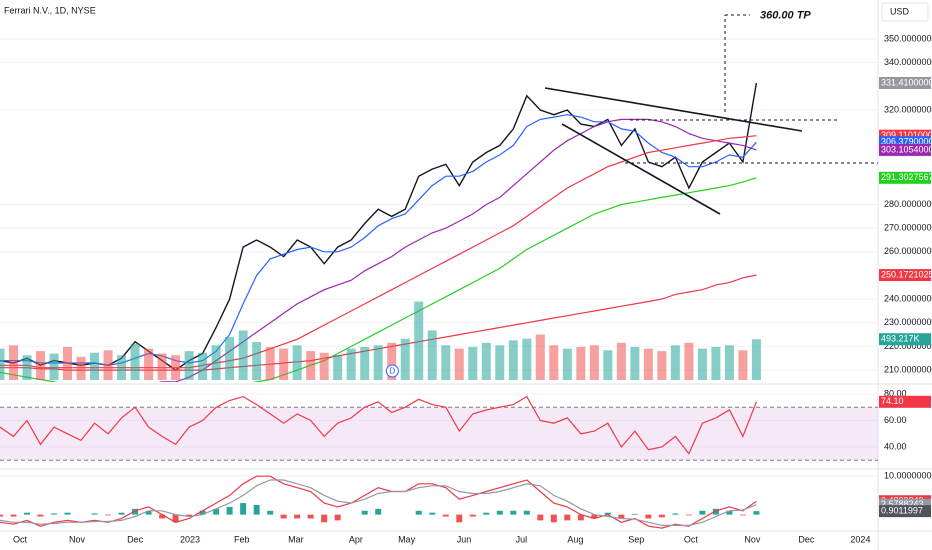 Image resolution: width=932 pixels, height=550 pixels. I want to click on drawings, so click(711, 114).